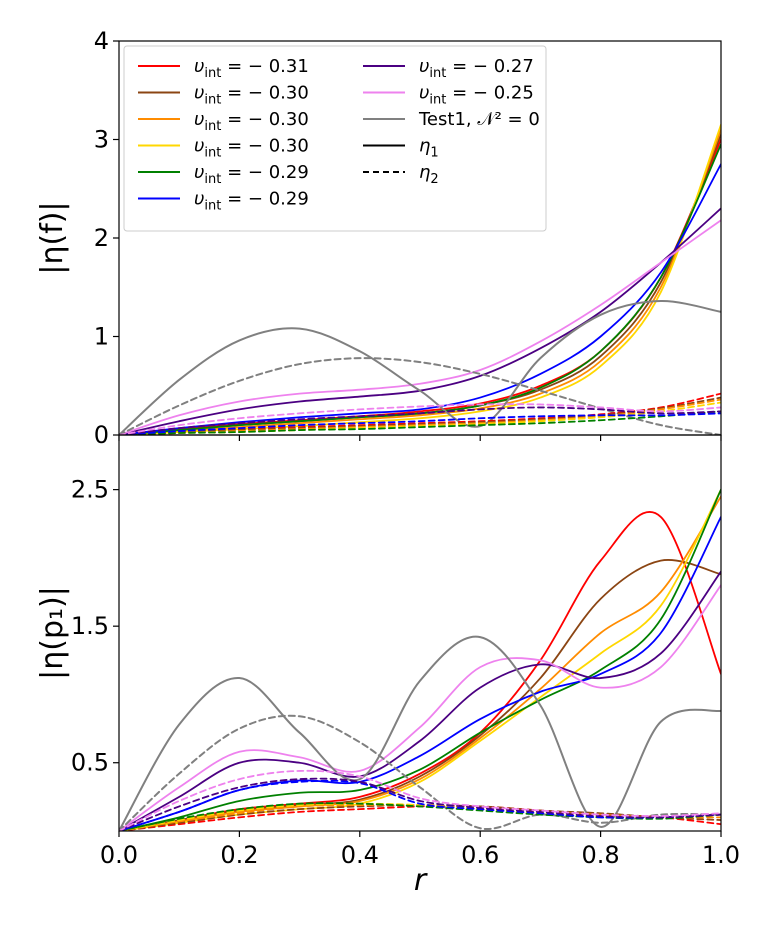 Image resolution: width=773 pixels, height=928 pixels. I want to click on top-y-tick-label: 0, so click(101, 435).